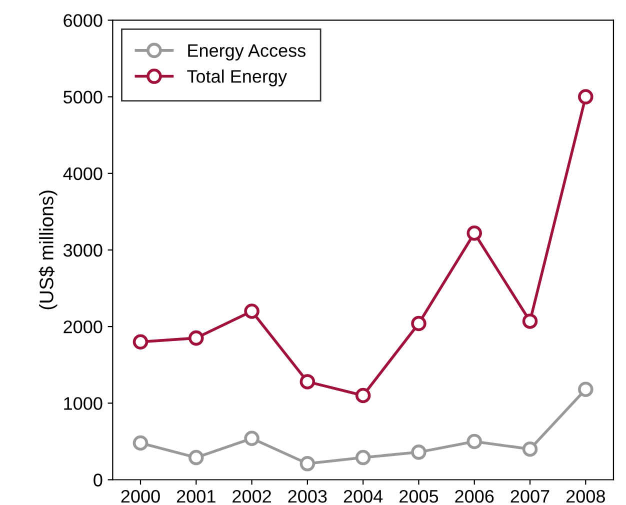 The image size is (626, 505). Describe the element at coordinates (83, 403) in the screenshot. I see `y-tick-label: 1000` at that location.